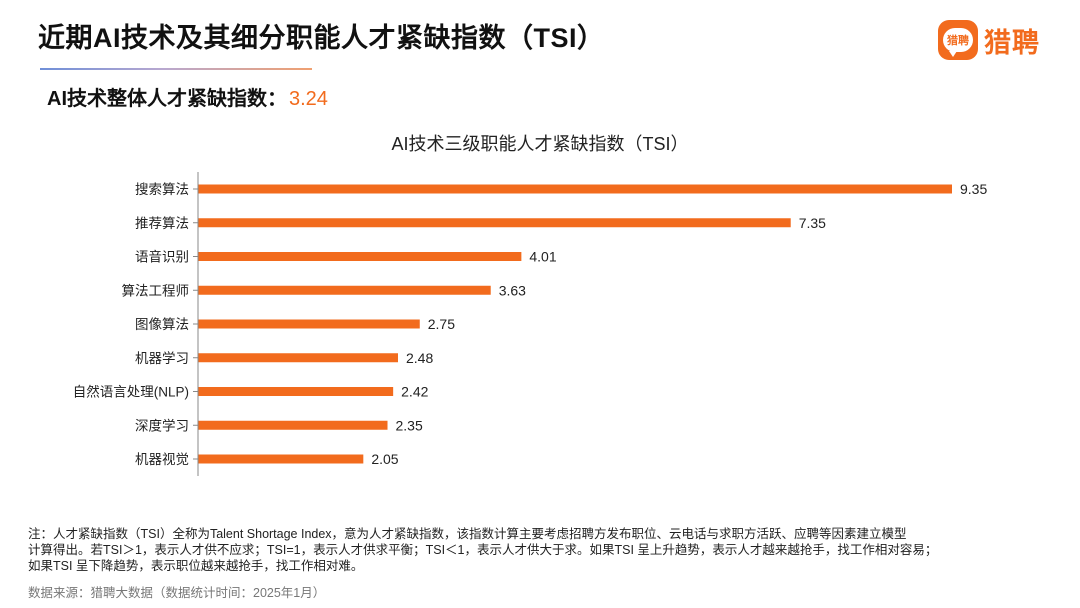 The width and height of the screenshot is (1080, 608). I want to click on category-label: 算法工程师, so click(156, 290).